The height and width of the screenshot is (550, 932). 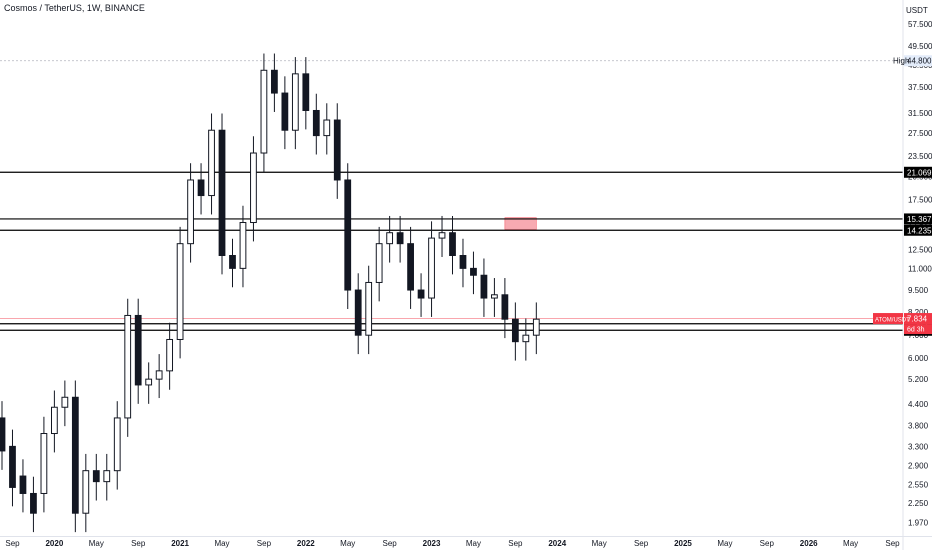 I want to click on x-tick-label: 2026, so click(x=809, y=543).